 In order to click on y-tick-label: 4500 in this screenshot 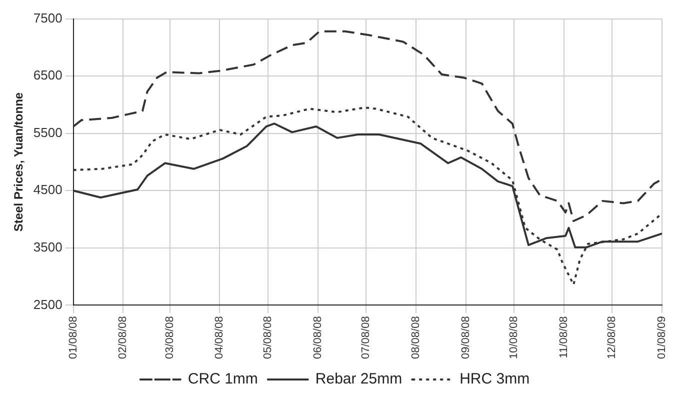, I will do `click(47, 190)`.